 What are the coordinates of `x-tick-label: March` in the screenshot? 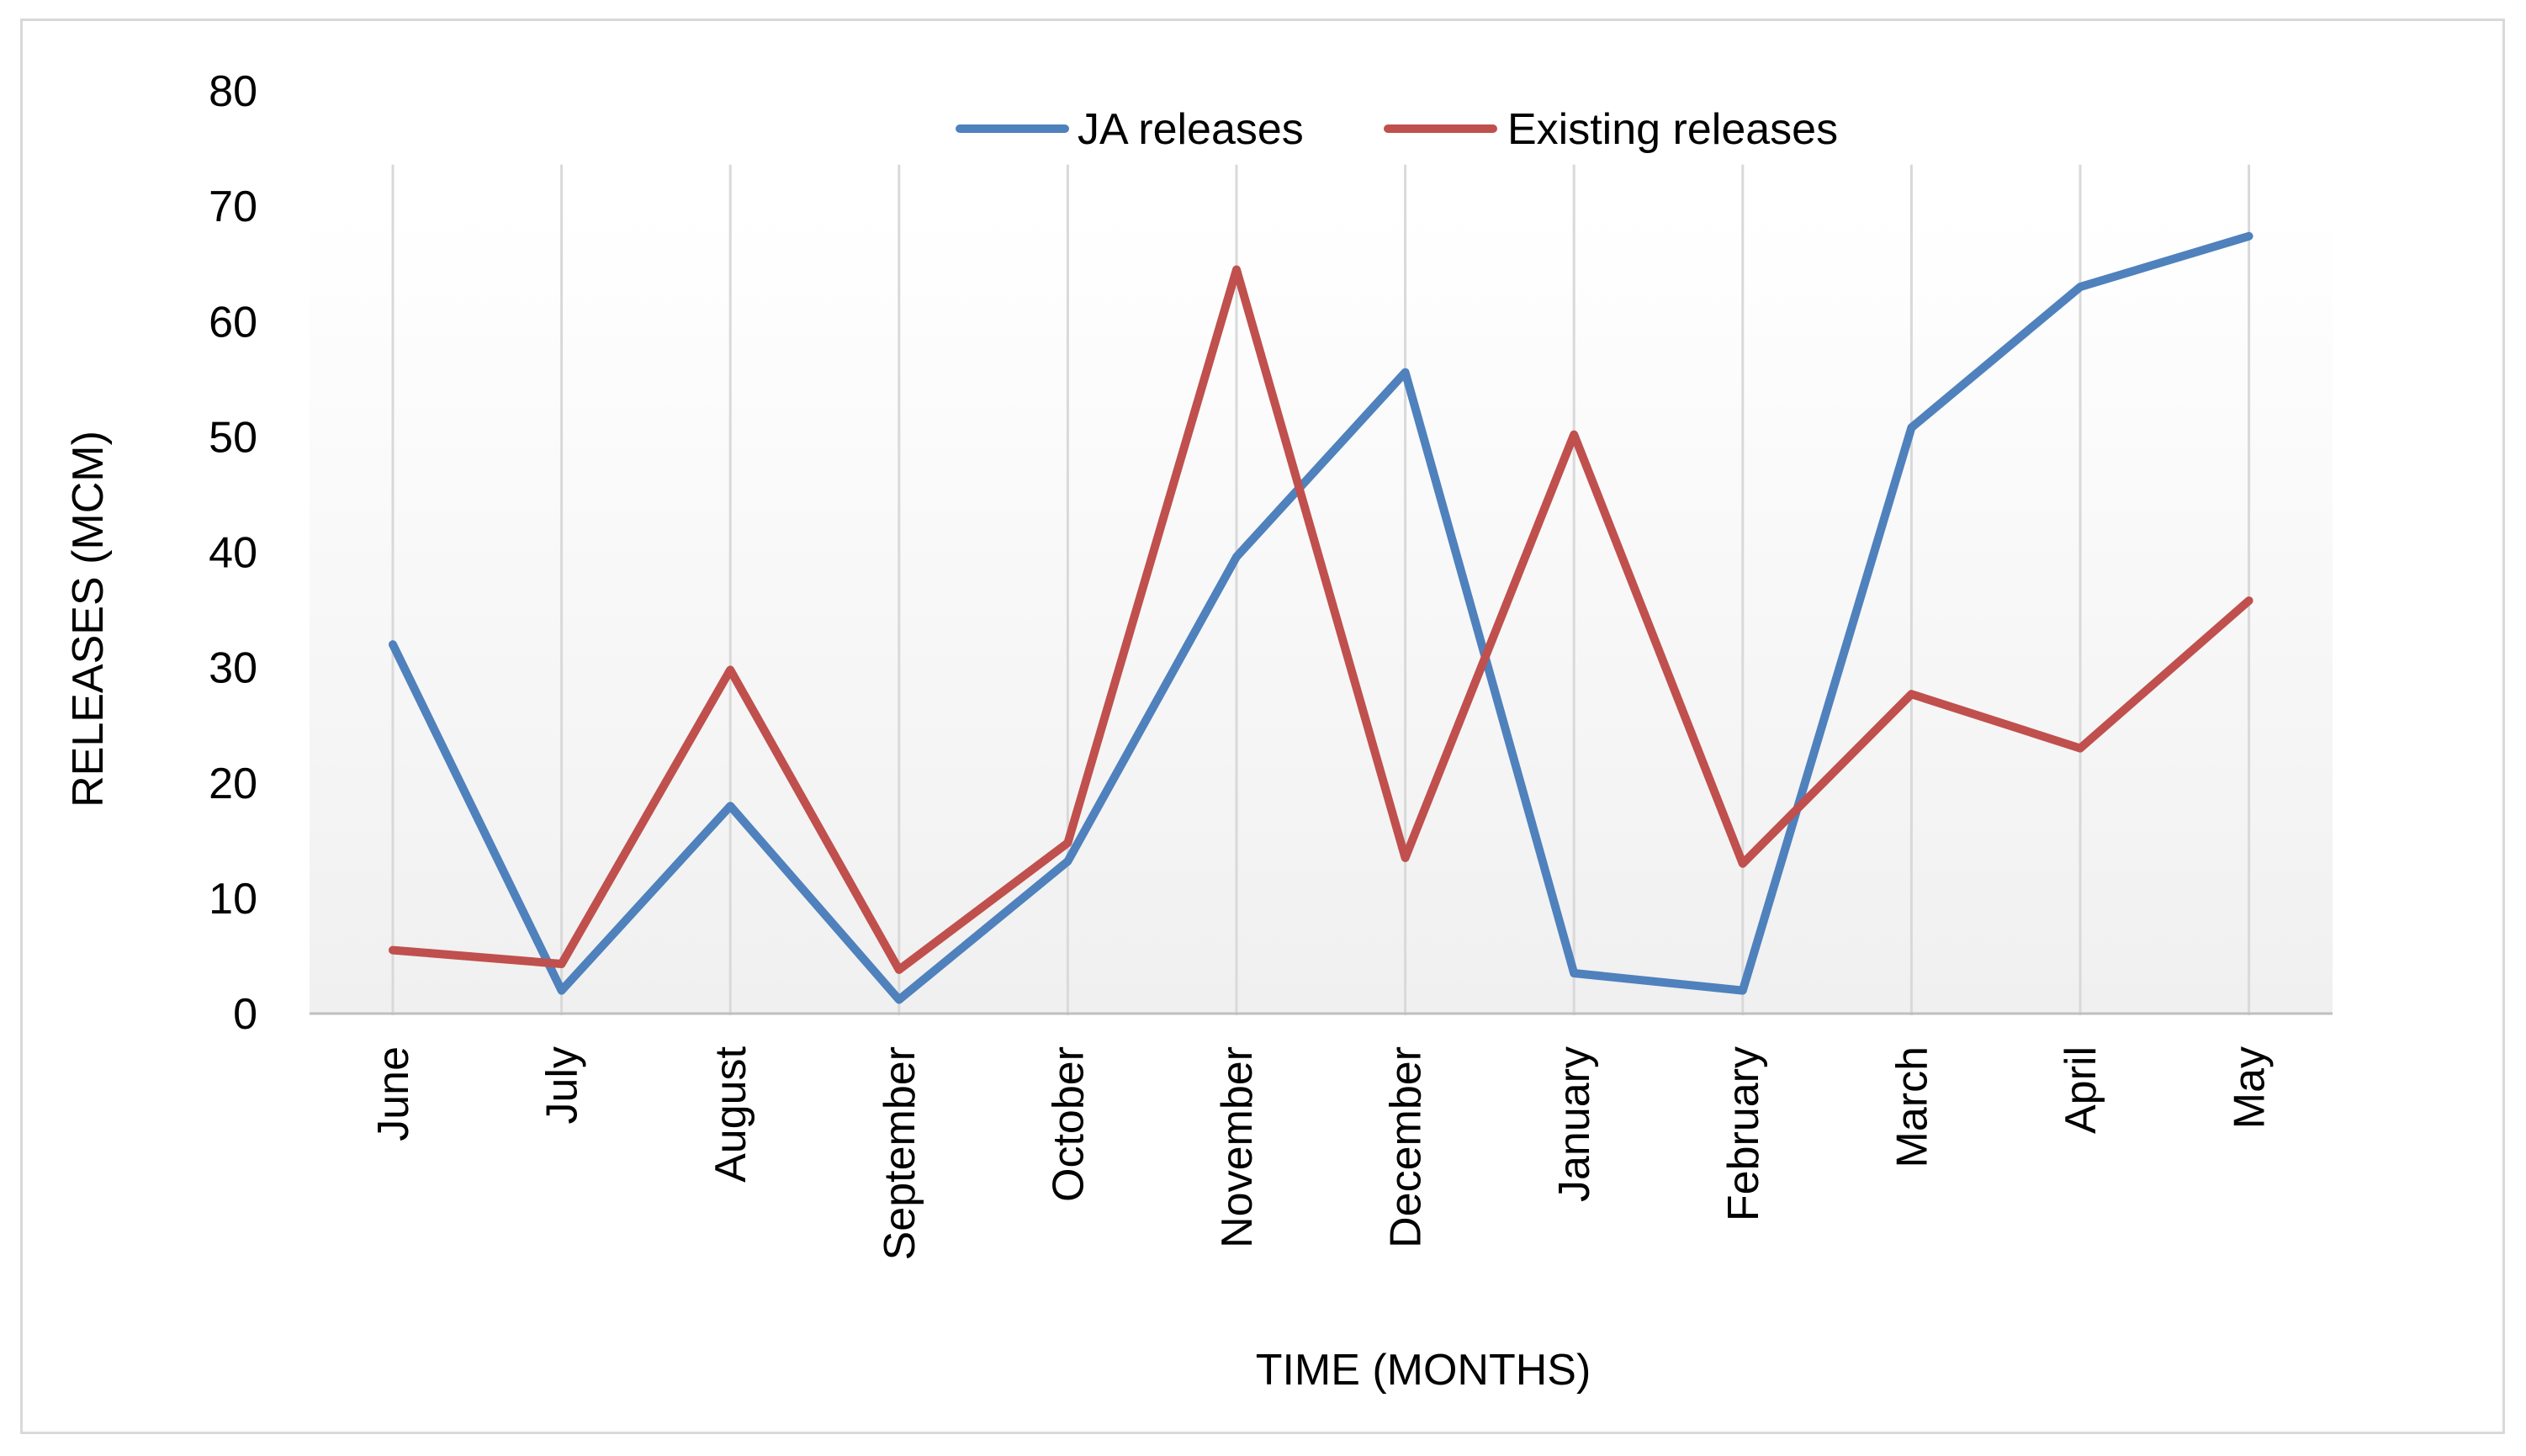 It's located at (1912, 1106).